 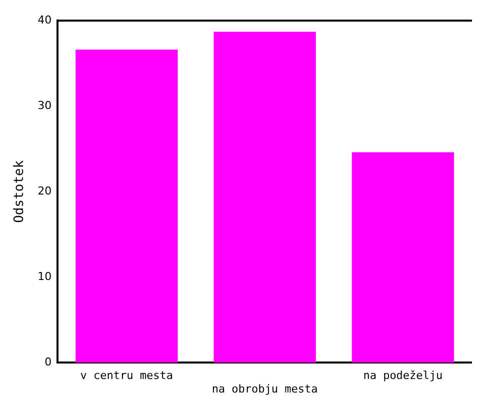 What do you see at coordinates (403, 375) in the screenshot?
I see `x-tick-label: na podeželju` at bounding box center [403, 375].